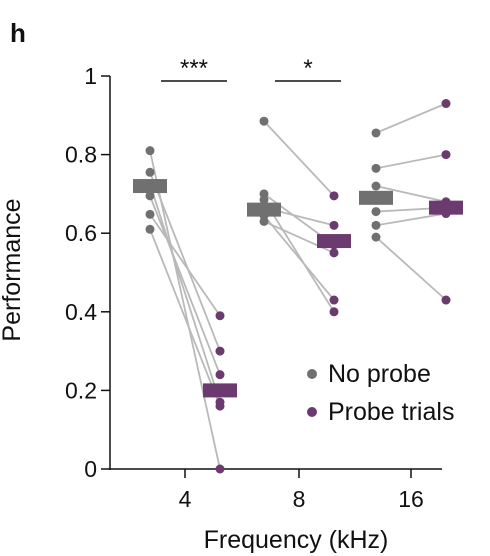 The width and height of the screenshot is (490, 556). I want to click on x-tick-label: 4, so click(185, 499).